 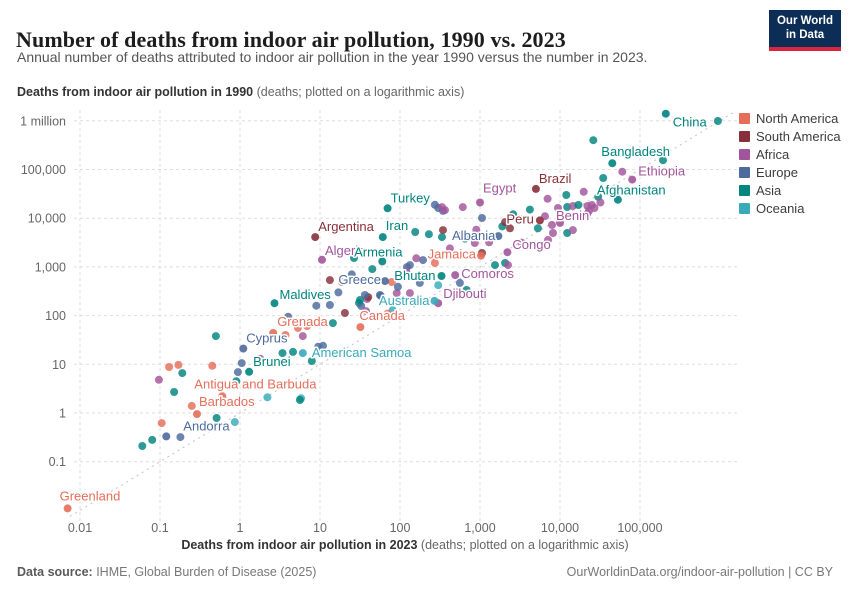 I want to click on country-label-greece: Greece, so click(x=360, y=280).